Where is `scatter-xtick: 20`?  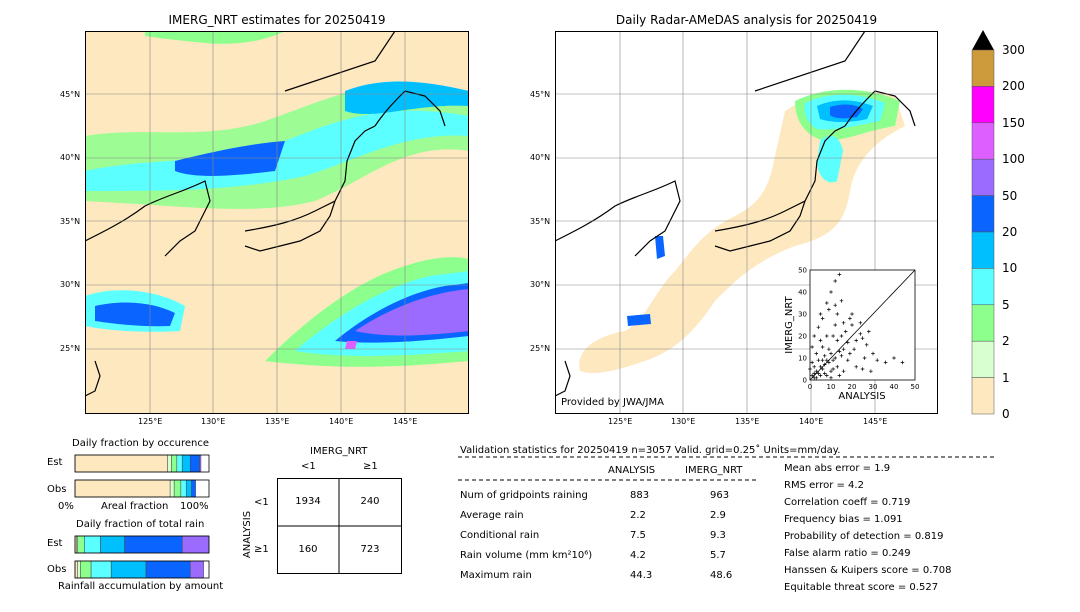 scatter-xtick: 20 is located at coordinates (852, 387).